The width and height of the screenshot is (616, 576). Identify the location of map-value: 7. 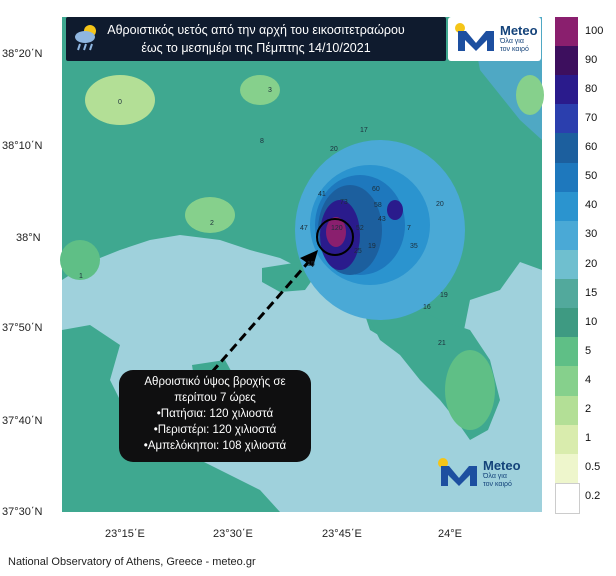
(409, 228).